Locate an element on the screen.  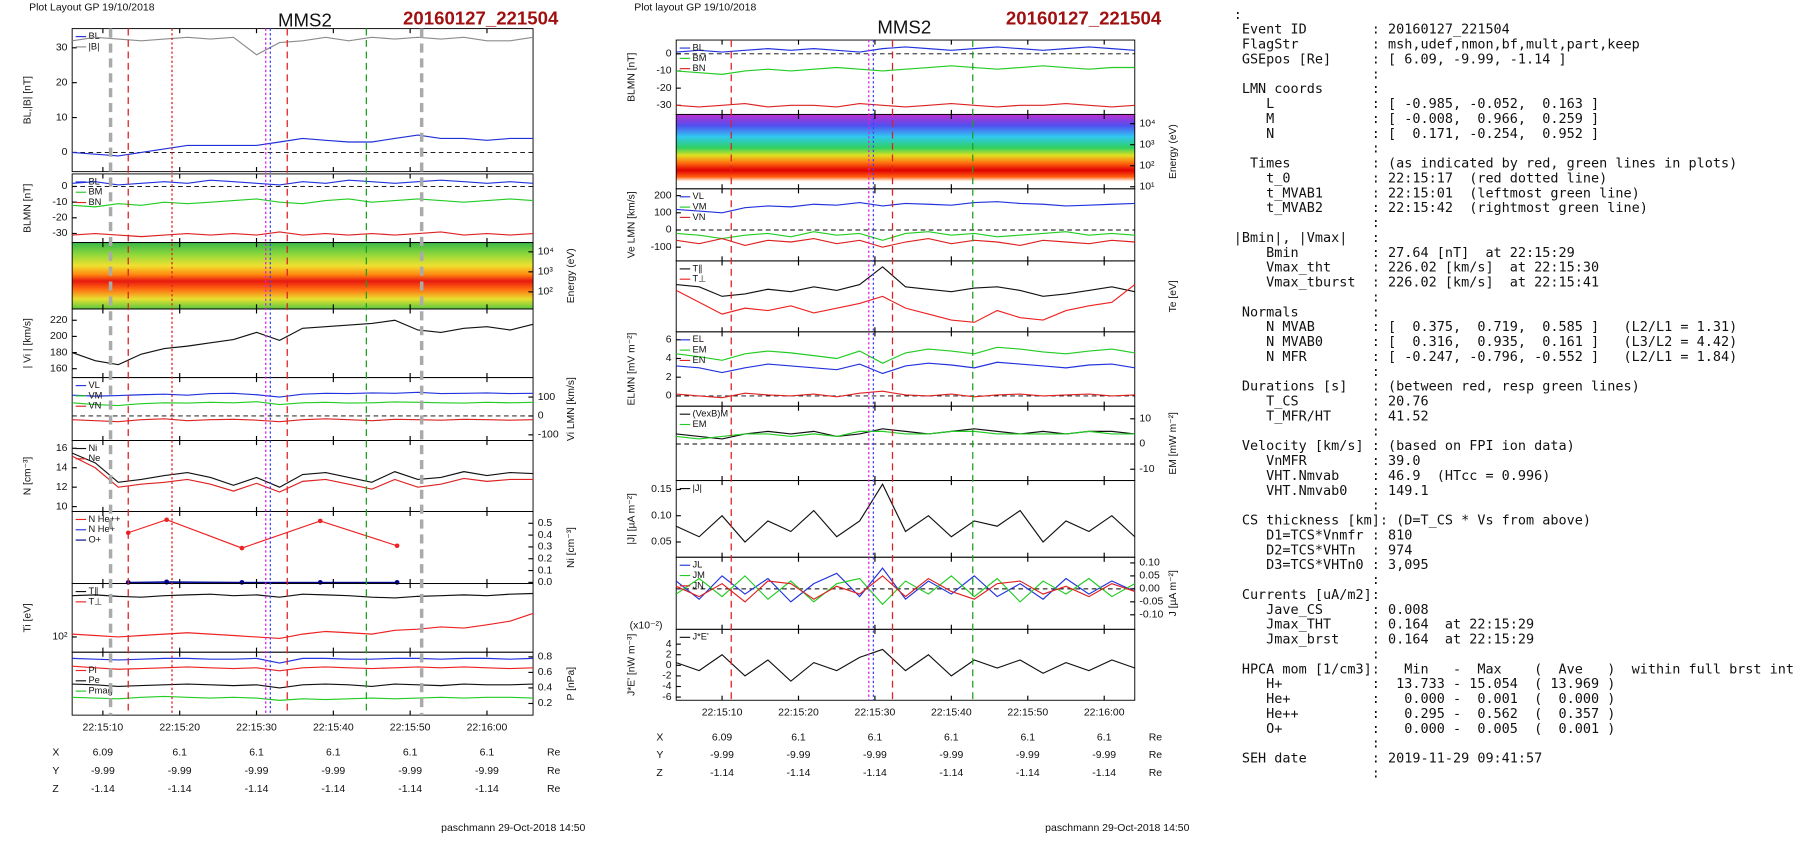
y-tick-label: 4 is located at coordinates (669, 358).